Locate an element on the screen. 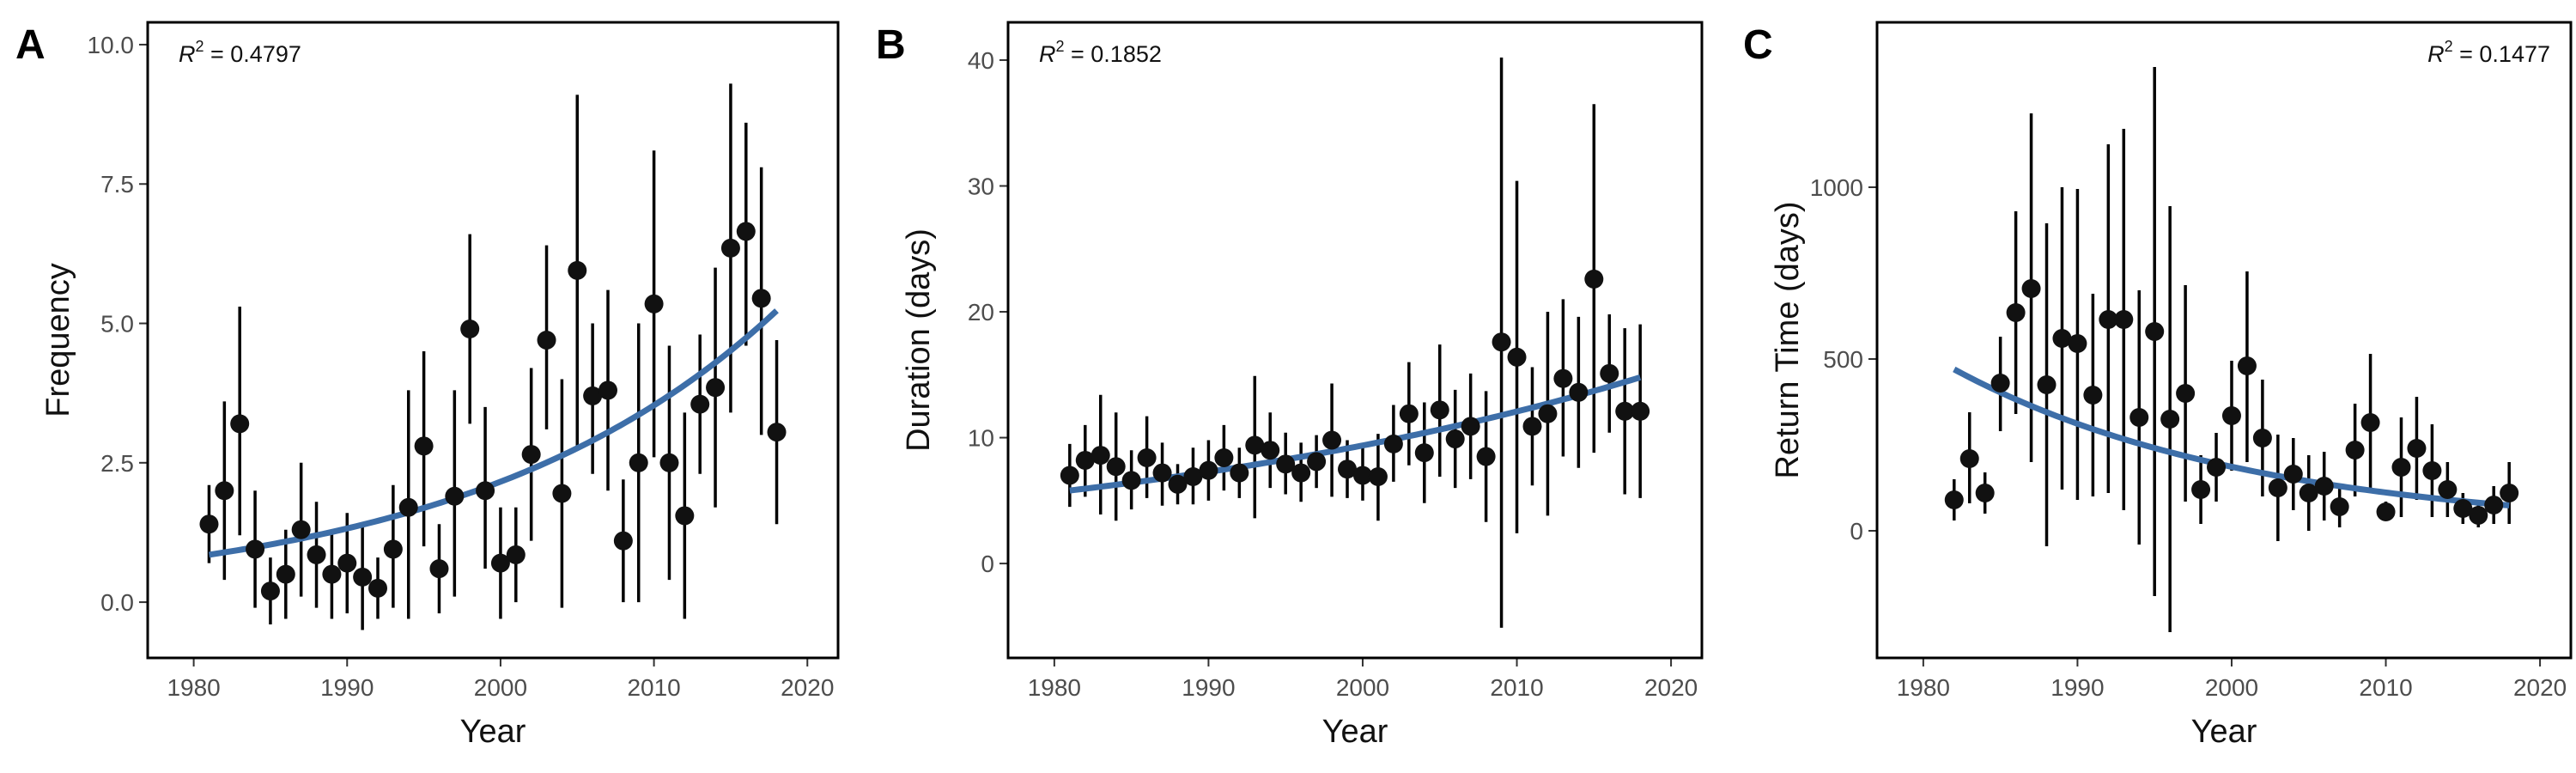  y-tick-label: 10.0 is located at coordinates (112, 45).